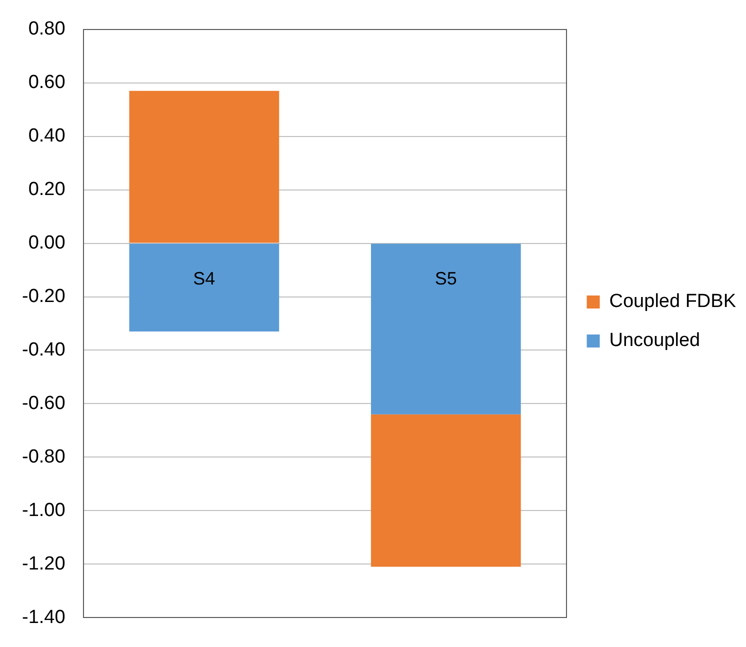  I want to click on y-tick-label: 0.40, so click(47, 136).